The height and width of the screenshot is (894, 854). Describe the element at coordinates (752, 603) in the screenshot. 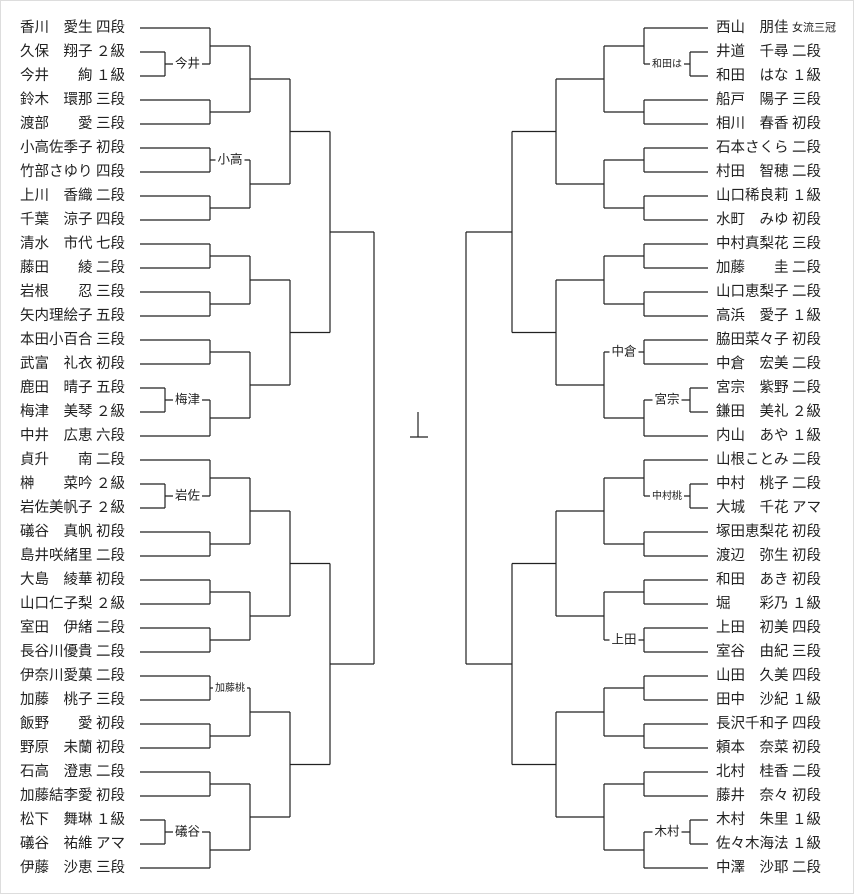

I see `player-name: 堀 彩乃` at that location.